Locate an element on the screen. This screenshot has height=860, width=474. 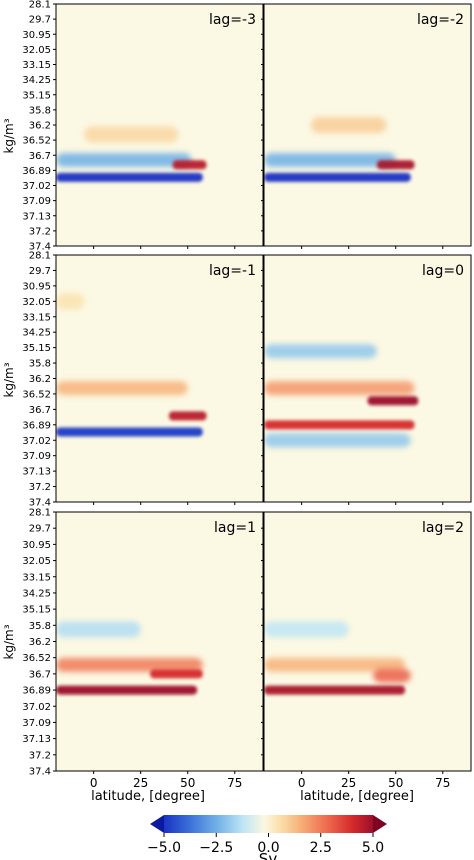
panel-title: lag=1 is located at coordinates (235, 528).